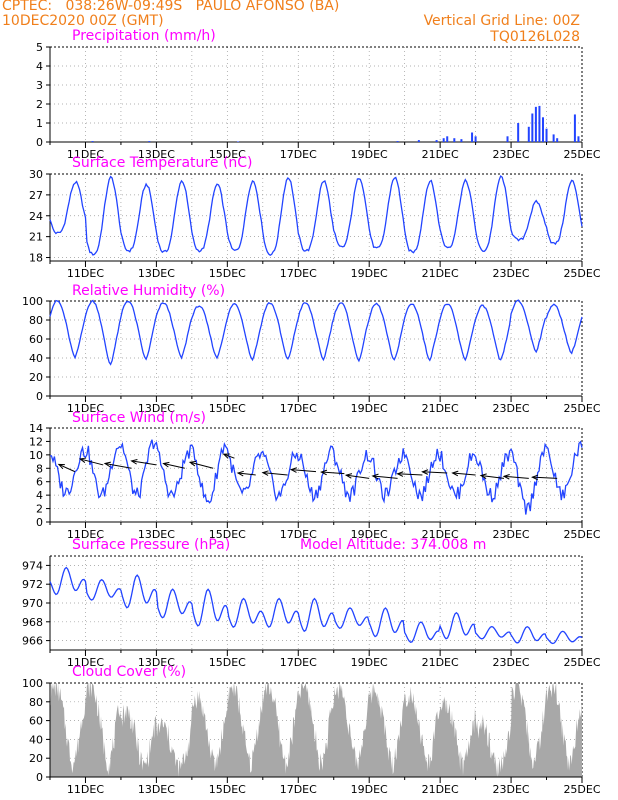 This screenshot has width=618, height=800. What do you see at coordinates (39, 482) in the screenshot?
I see `y-tick-label: 6` at bounding box center [39, 482].